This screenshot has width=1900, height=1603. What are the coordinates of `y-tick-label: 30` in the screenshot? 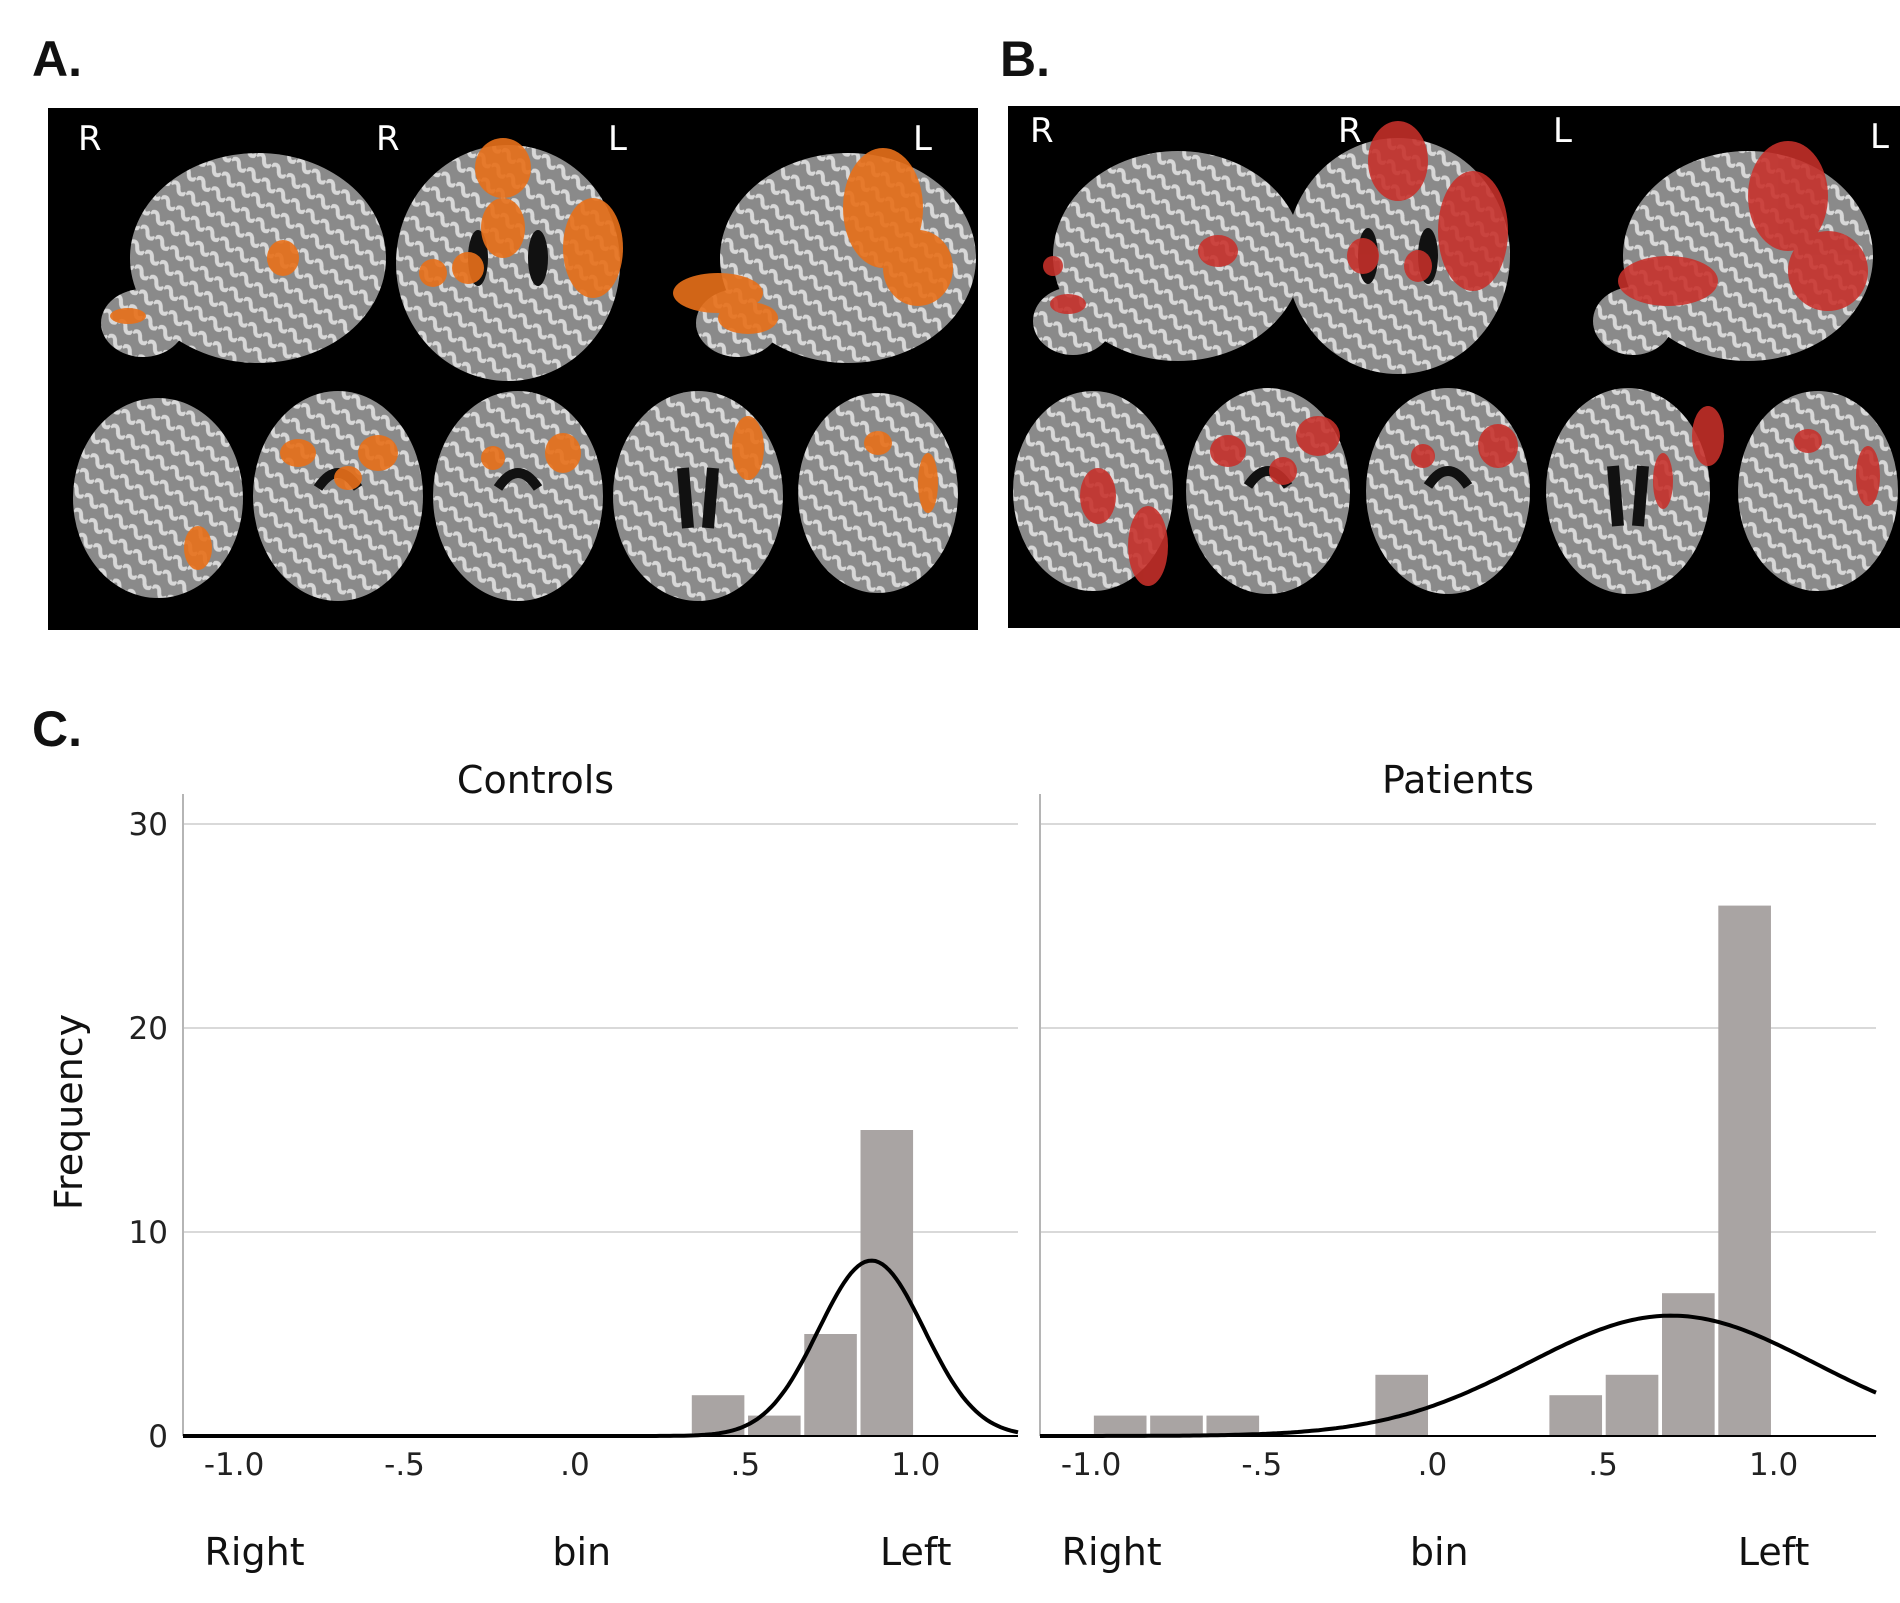 It's located at (148, 825).